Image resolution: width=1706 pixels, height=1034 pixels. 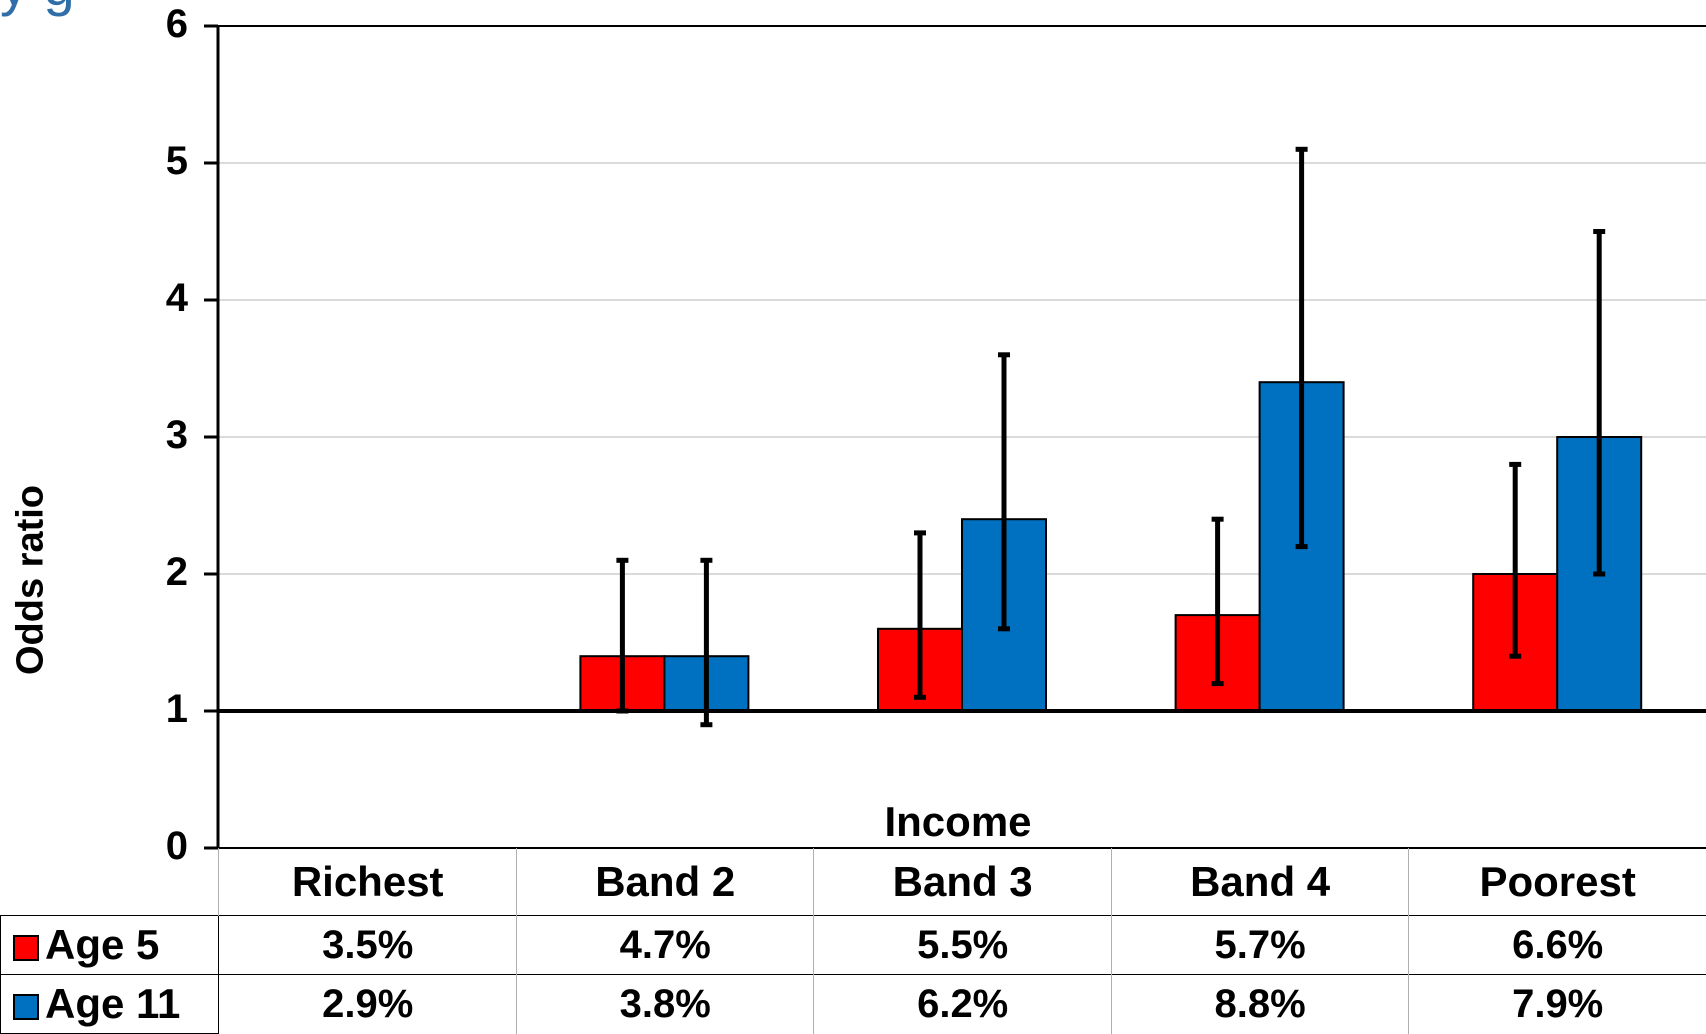 What do you see at coordinates (1557, 882) in the screenshot?
I see `category-label: Poorest` at bounding box center [1557, 882].